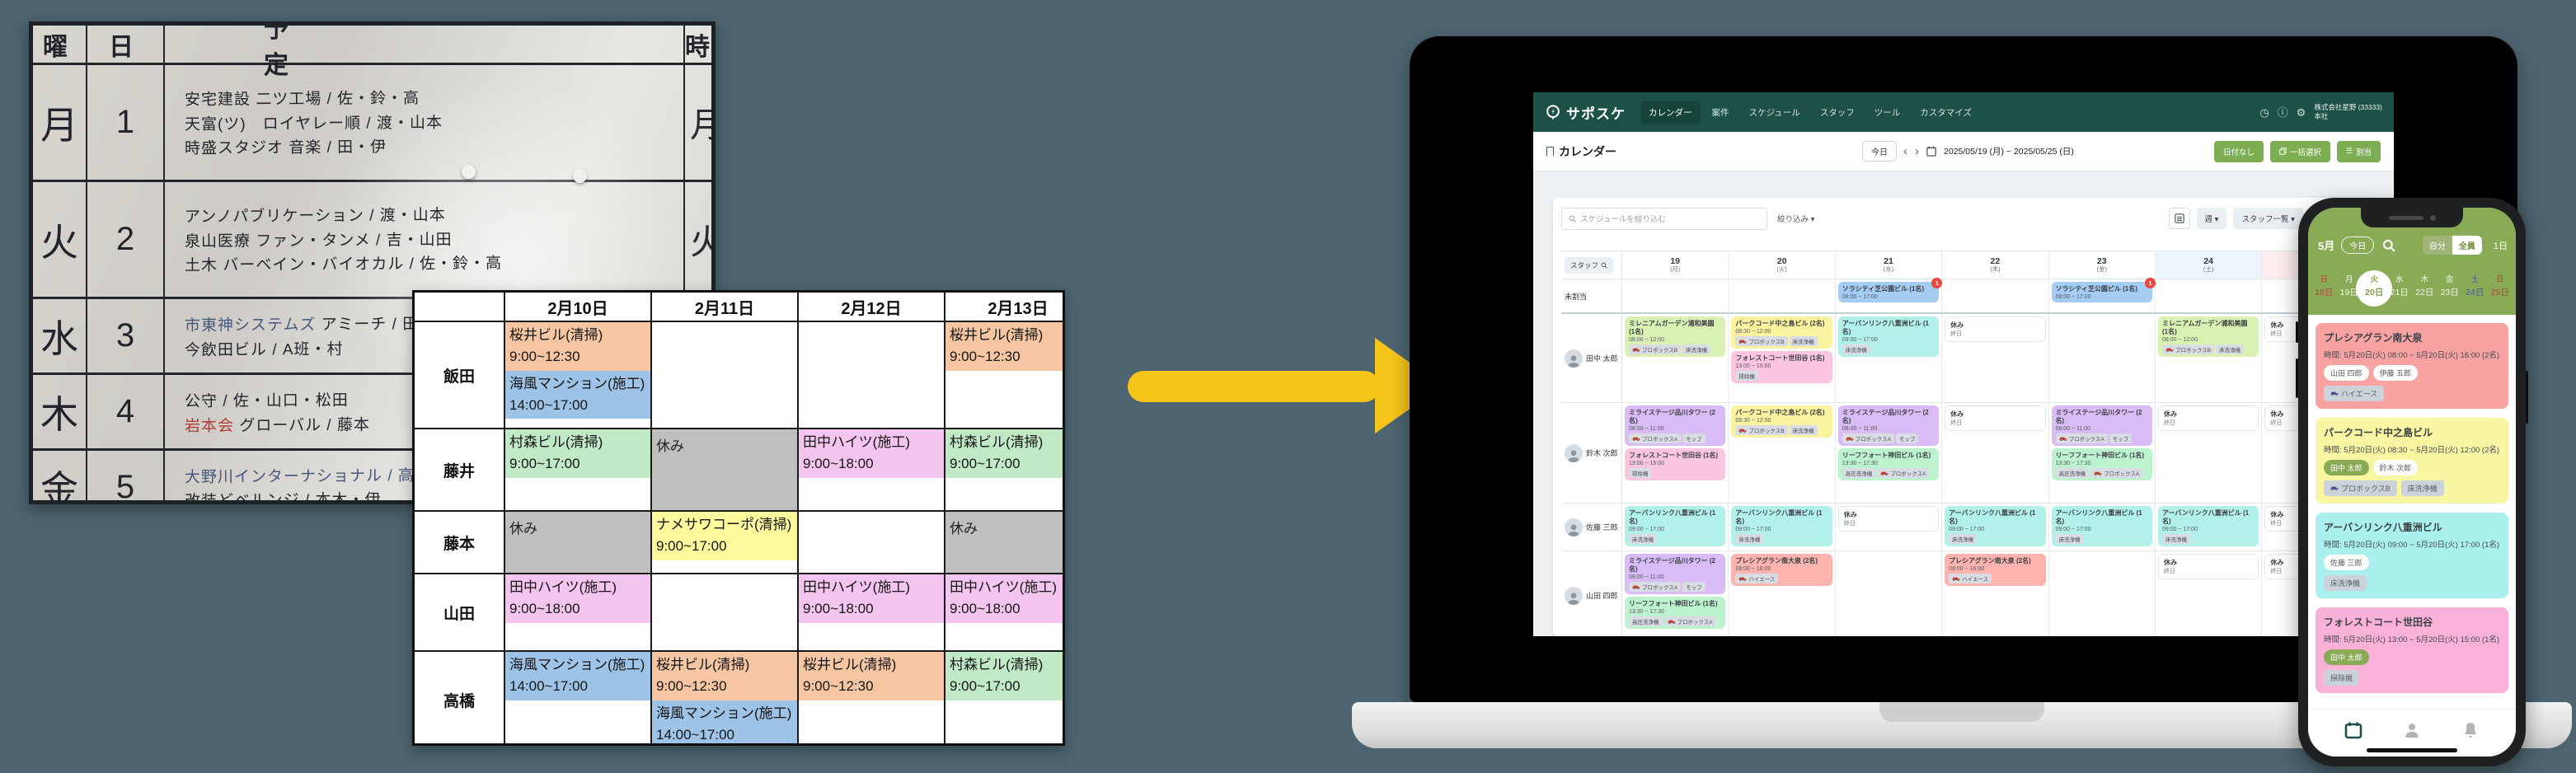  I want to click on next-week-button: ›, so click(1917, 151).